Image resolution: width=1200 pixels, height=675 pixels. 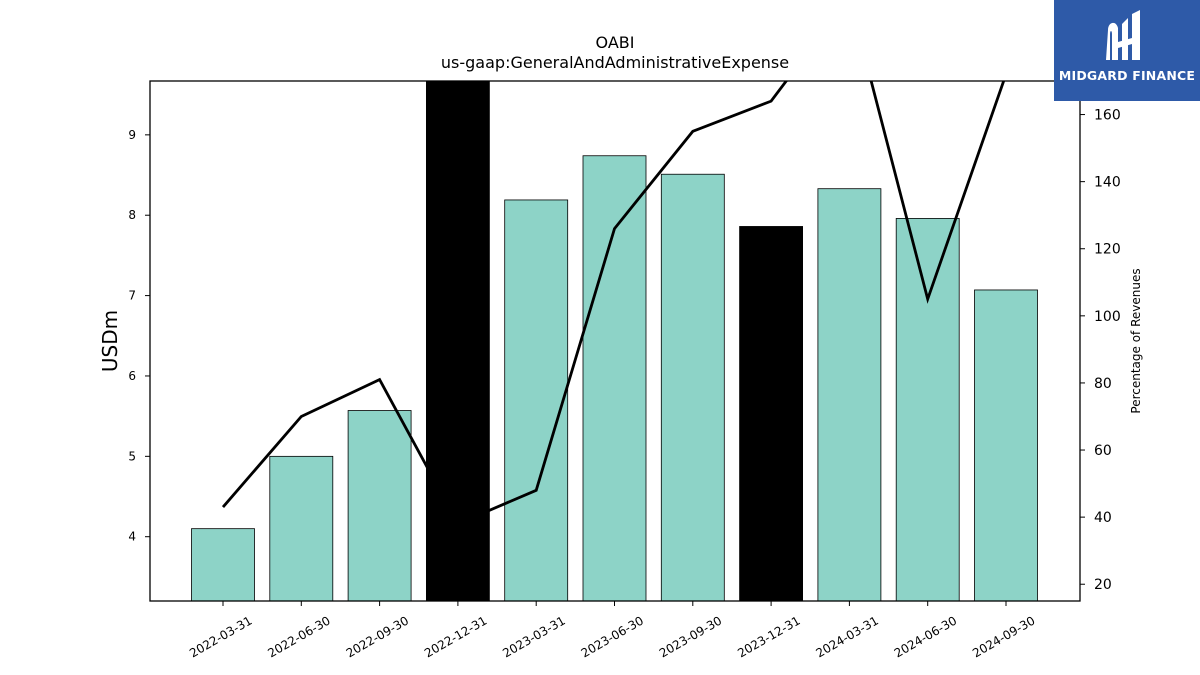 I want to click on chart-subtitle: us-gaap:GeneralAndAdministrativeExpense, so click(x=615, y=62).